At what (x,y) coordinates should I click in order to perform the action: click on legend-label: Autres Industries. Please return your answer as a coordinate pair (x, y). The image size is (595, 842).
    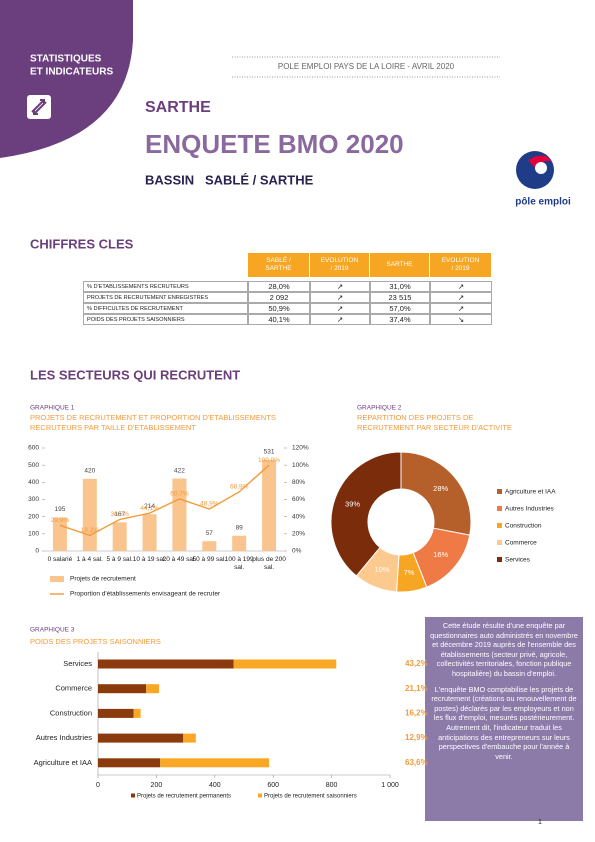
    Looking at the image, I should click on (530, 509).